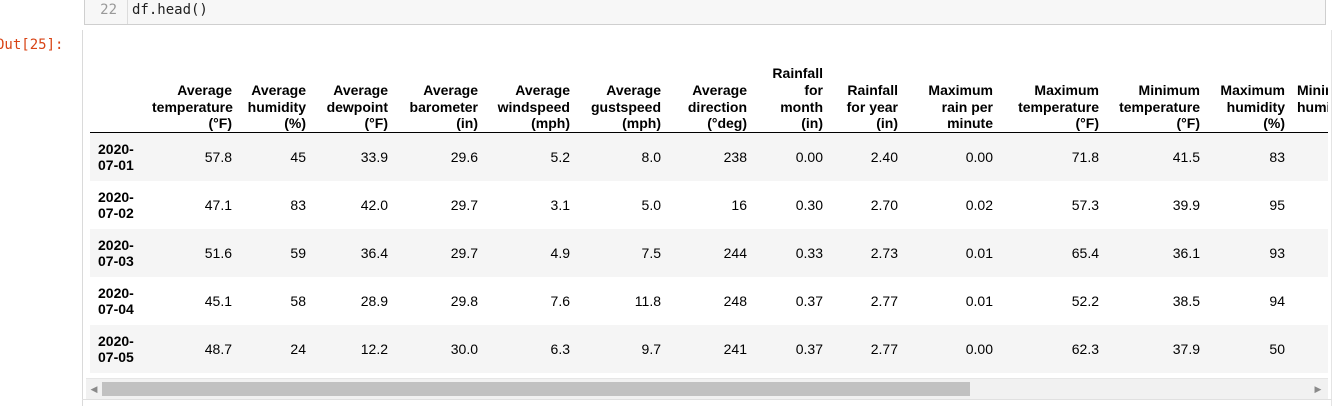 The height and width of the screenshot is (406, 1341). I want to click on table-cell: 244, so click(735, 252).